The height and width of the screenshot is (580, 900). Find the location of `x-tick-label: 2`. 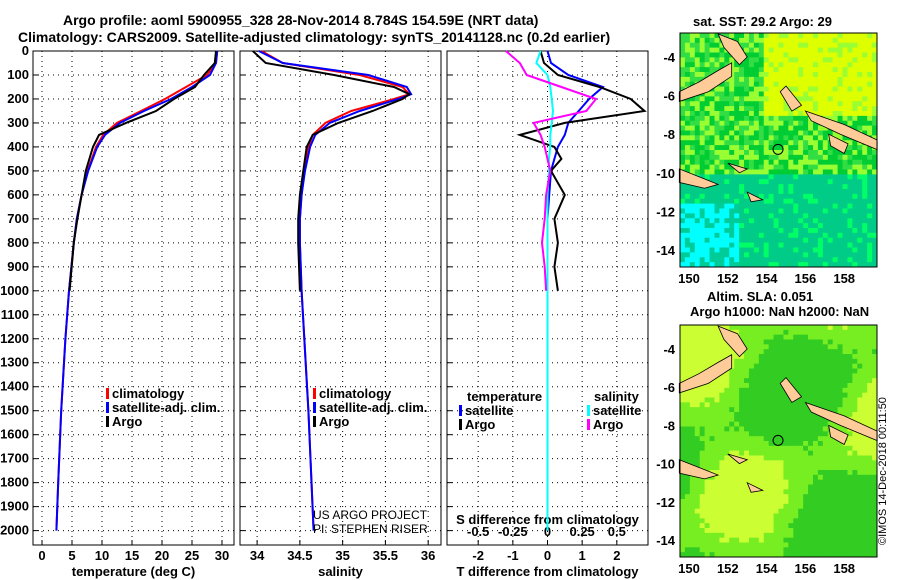

x-tick-label: 2 is located at coordinates (616, 555).